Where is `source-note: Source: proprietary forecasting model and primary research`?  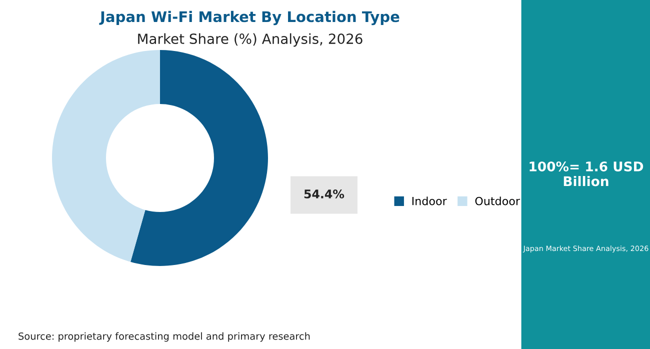 source-note: Source: proprietary forecasting model and primary research is located at coordinates (164, 337).